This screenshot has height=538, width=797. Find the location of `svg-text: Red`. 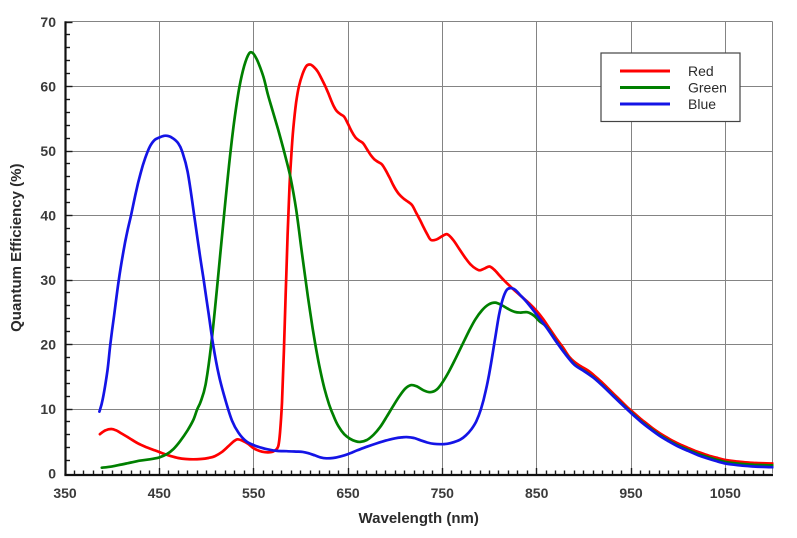

svg-text: Red is located at coordinates (701, 71).